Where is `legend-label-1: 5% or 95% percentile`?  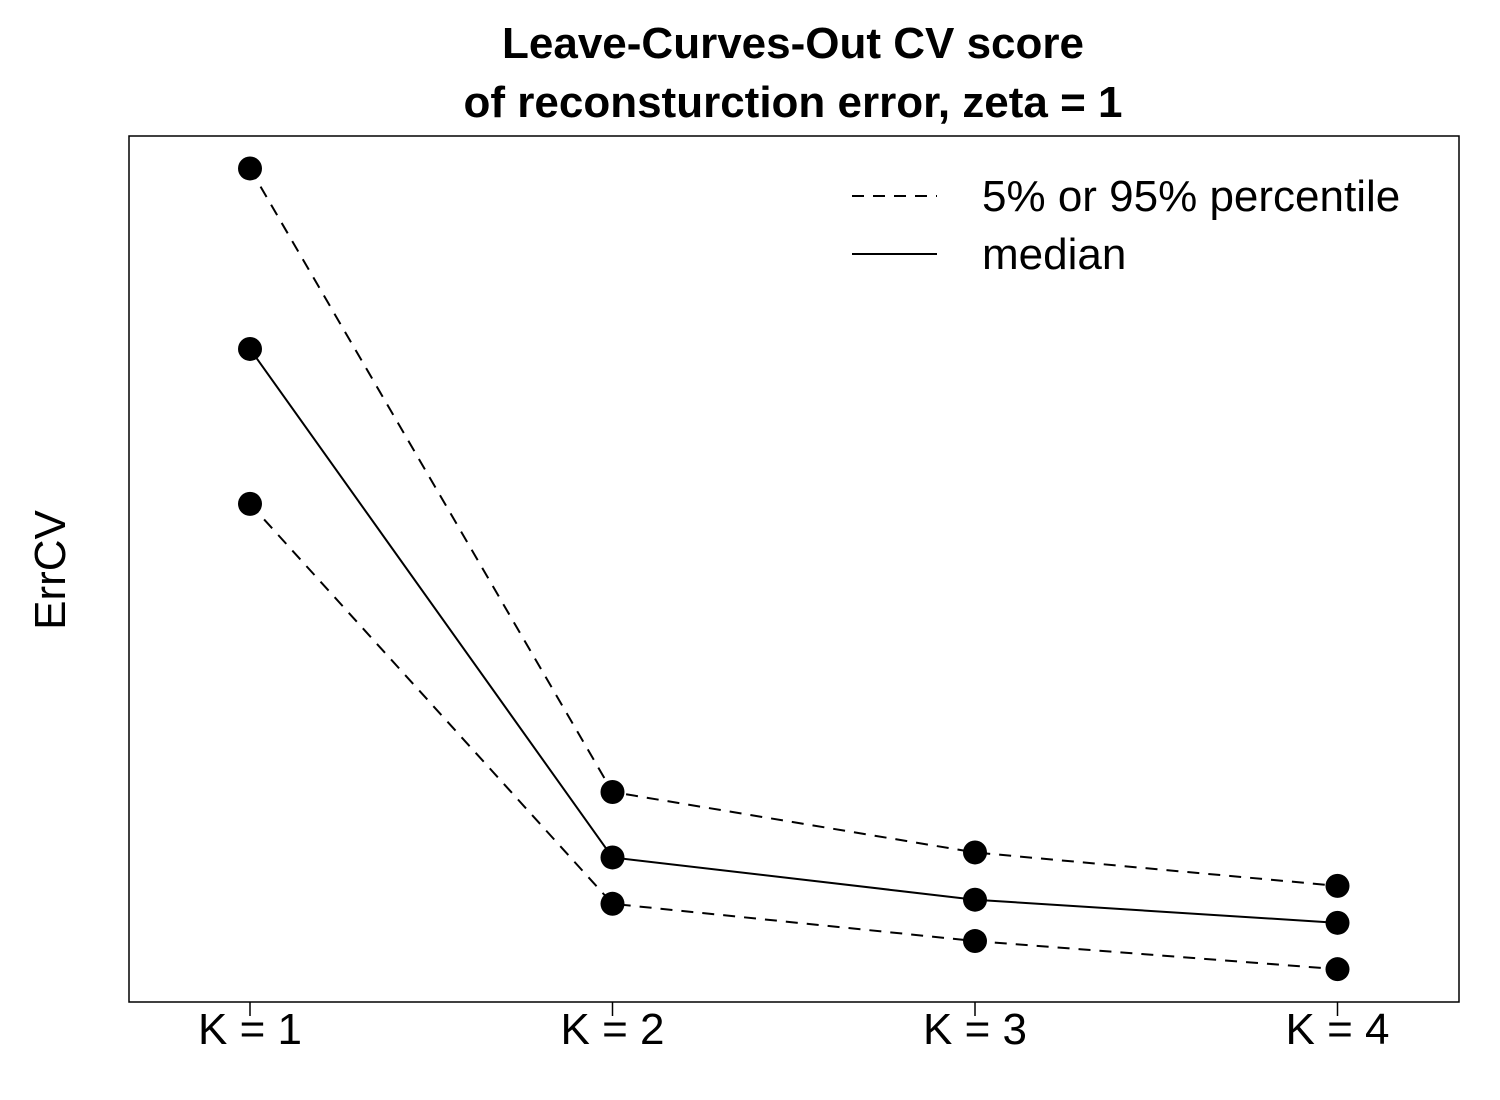
legend-label-1: 5% or 95% percentile is located at coordinates (1191, 196).